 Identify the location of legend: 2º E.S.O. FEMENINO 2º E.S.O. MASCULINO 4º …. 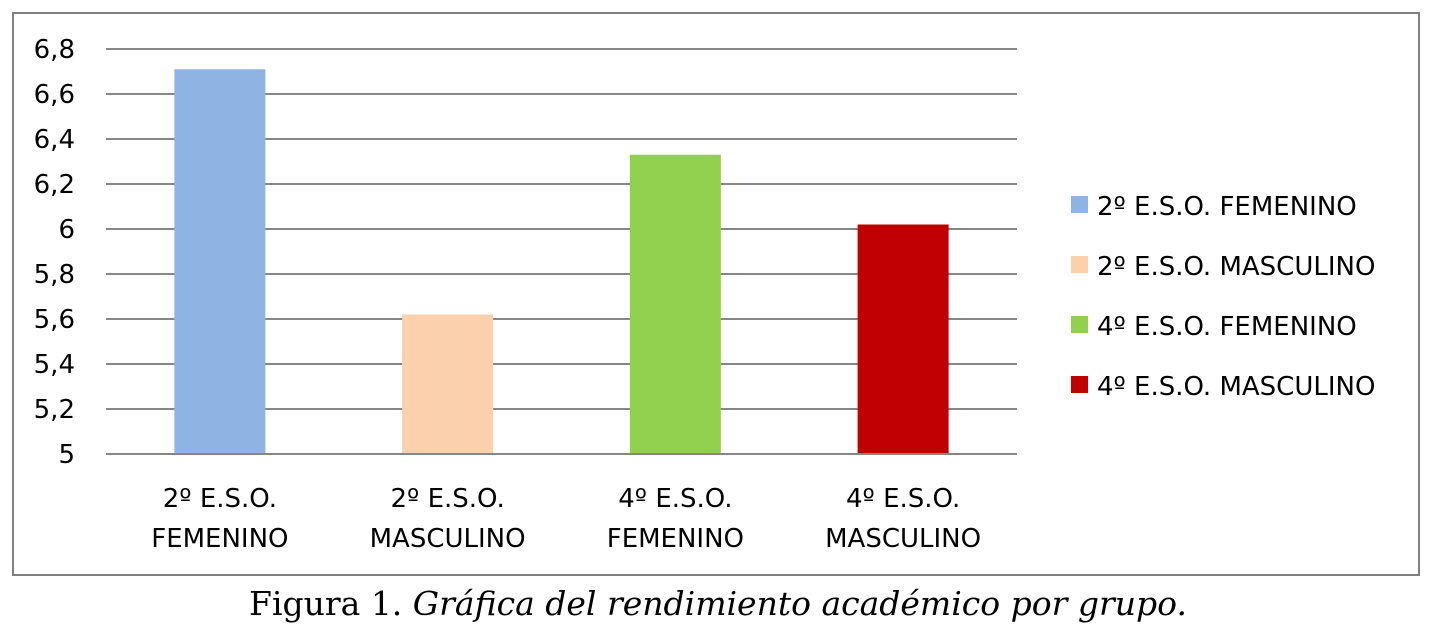
(1223, 297).